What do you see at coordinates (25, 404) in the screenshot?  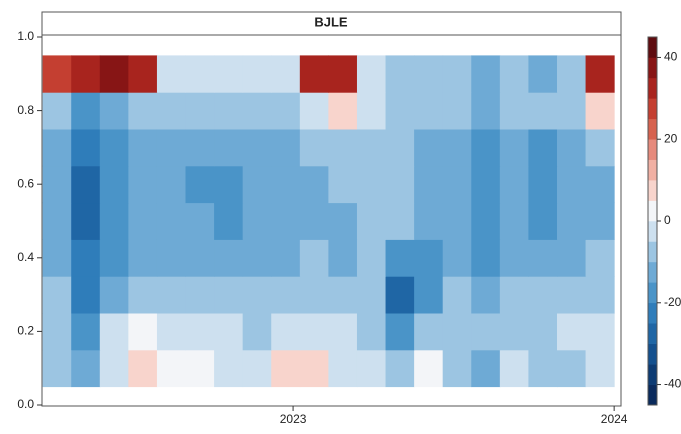 I see `y-tick-label: 0.0` at bounding box center [25, 404].